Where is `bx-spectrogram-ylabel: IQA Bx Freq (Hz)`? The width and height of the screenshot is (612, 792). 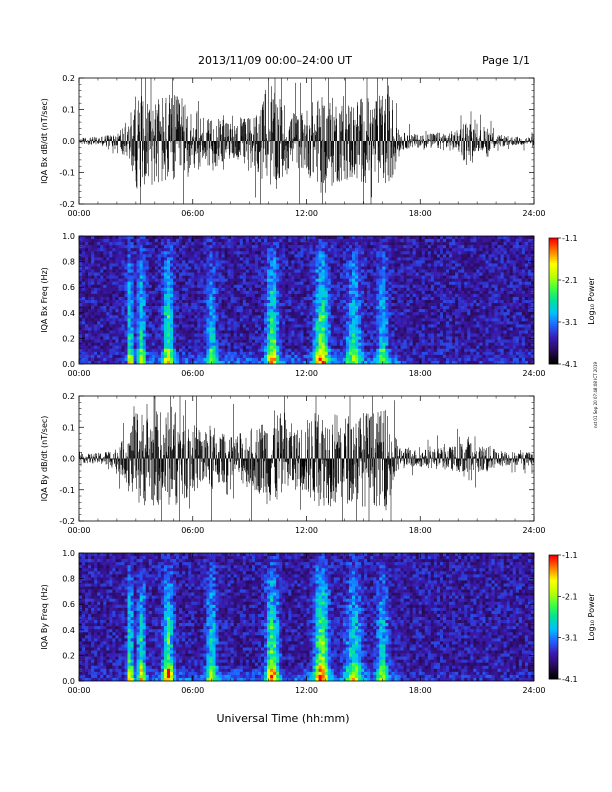 bx-spectrogram-ylabel: IQA Bx Freq (Hz) is located at coordinates (44, 300).